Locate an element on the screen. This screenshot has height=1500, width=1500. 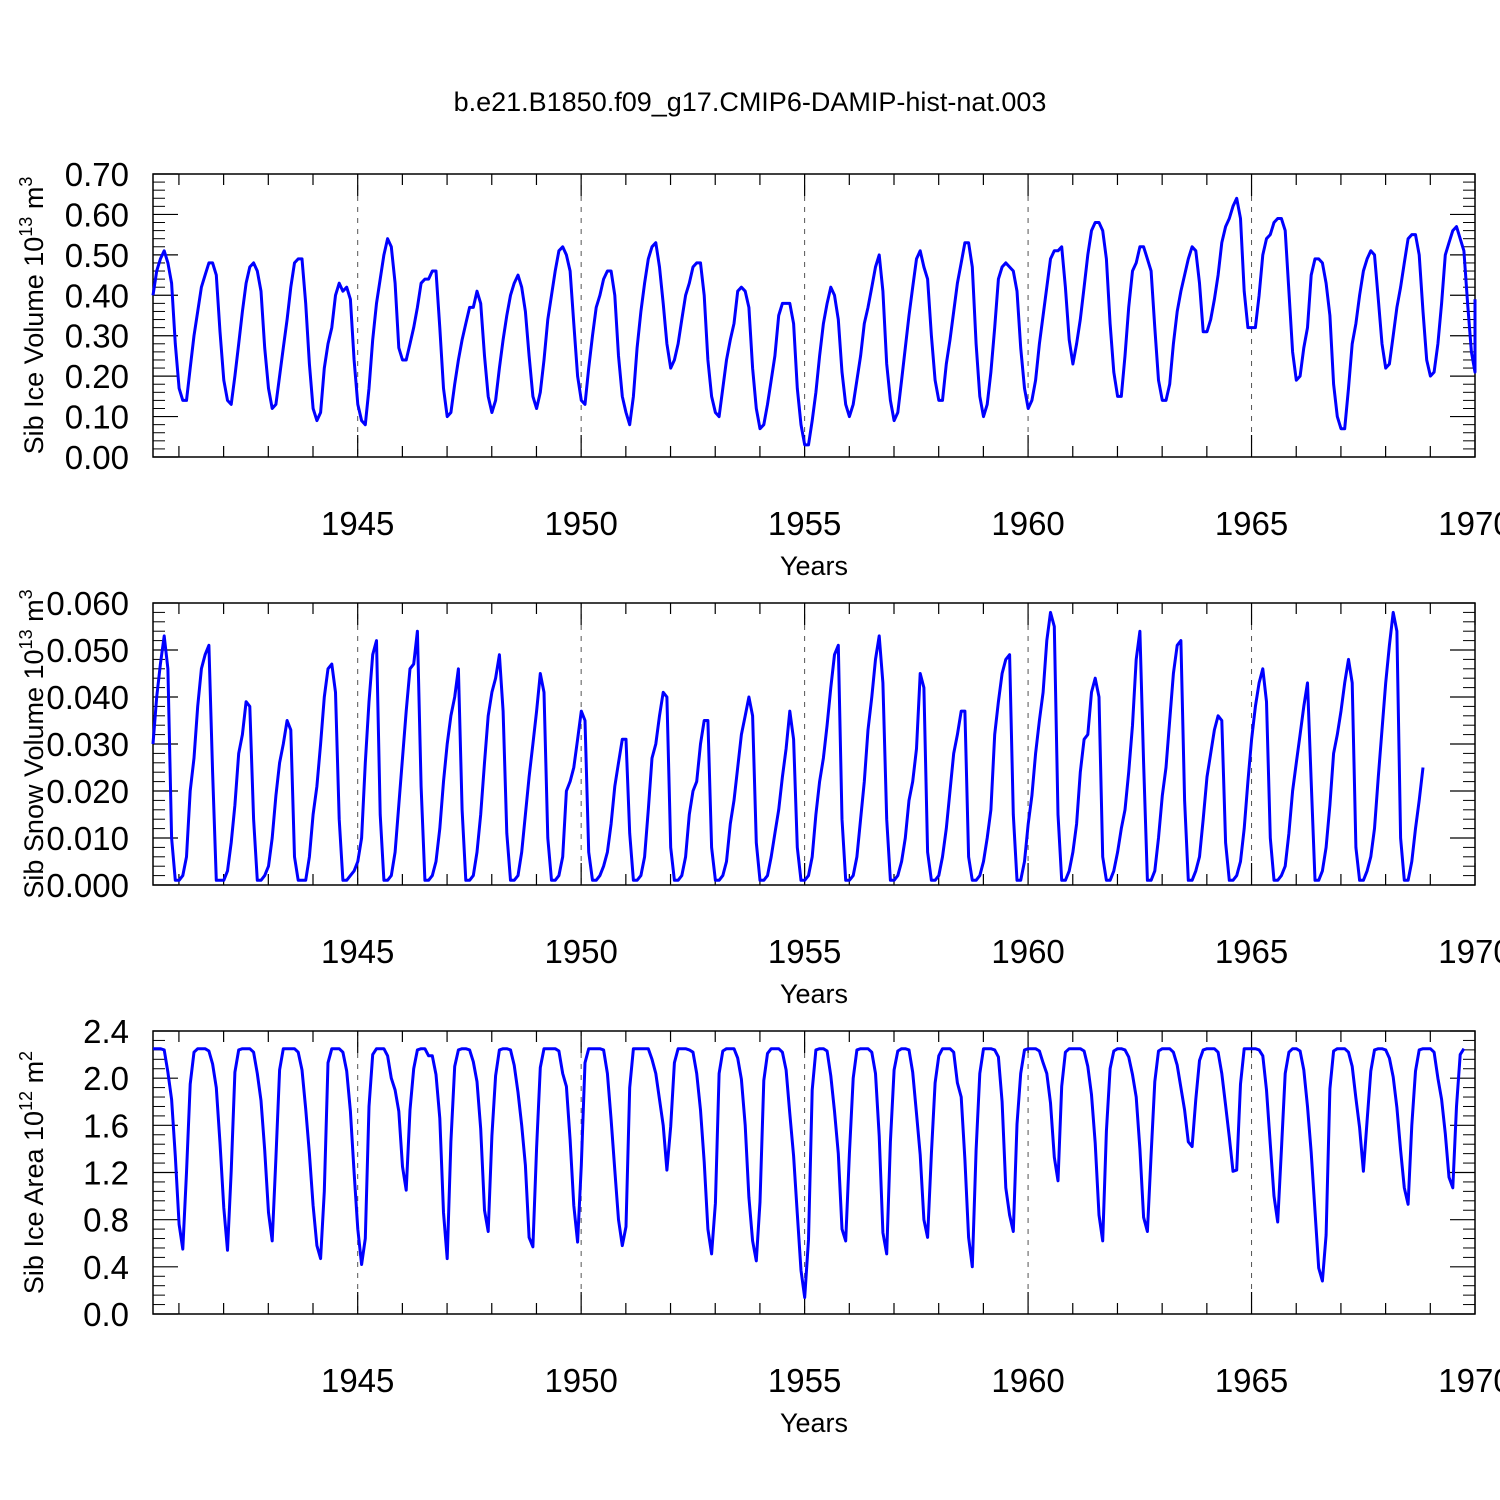
y-tick-label: 2.4 is located at coordinates (106, 1031).